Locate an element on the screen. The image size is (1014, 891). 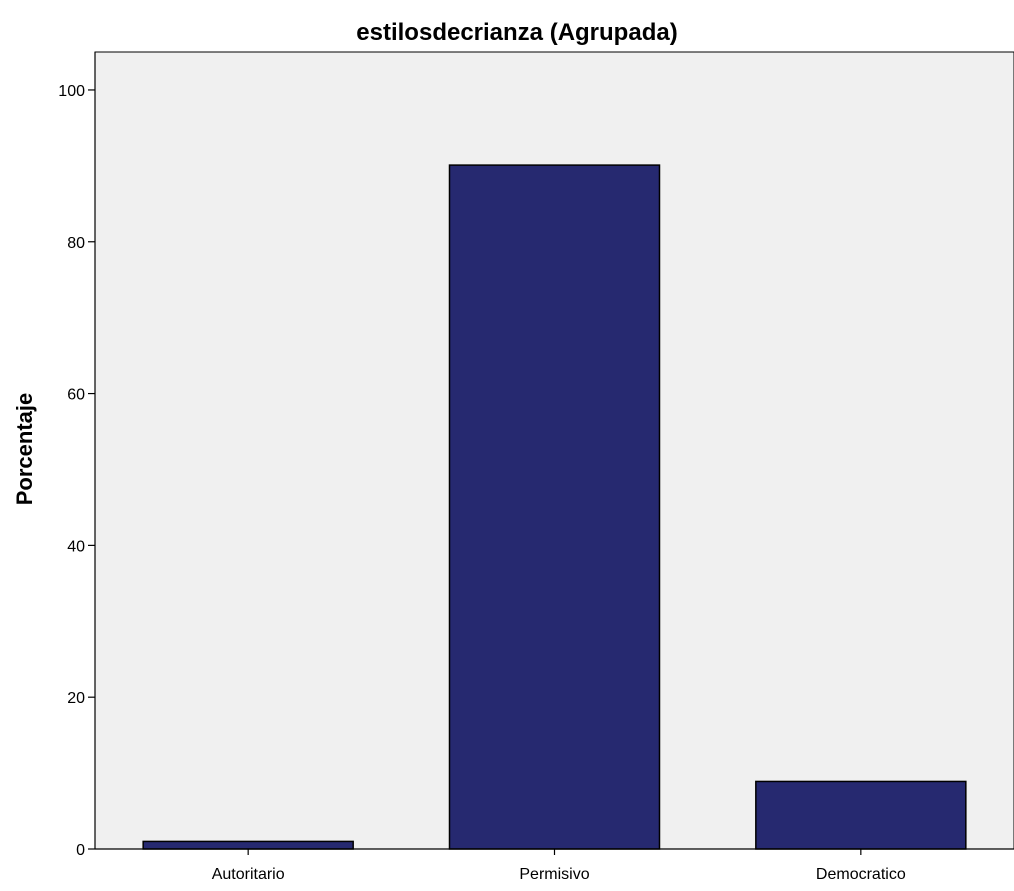
y-axis: 0 20 40 60 80 100 is located at coordinates (77, 455).